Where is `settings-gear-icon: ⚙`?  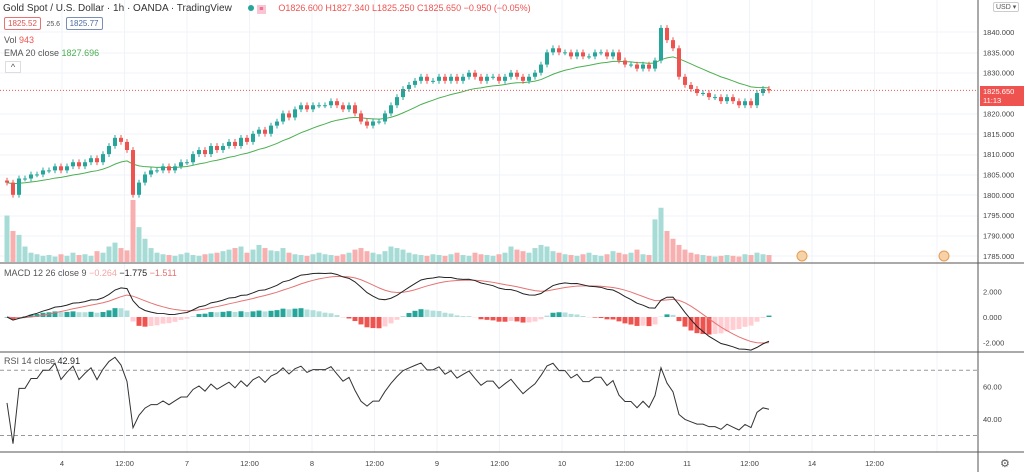 settings-gear-icon: ⚙ is located at coordinates (1005, 464).